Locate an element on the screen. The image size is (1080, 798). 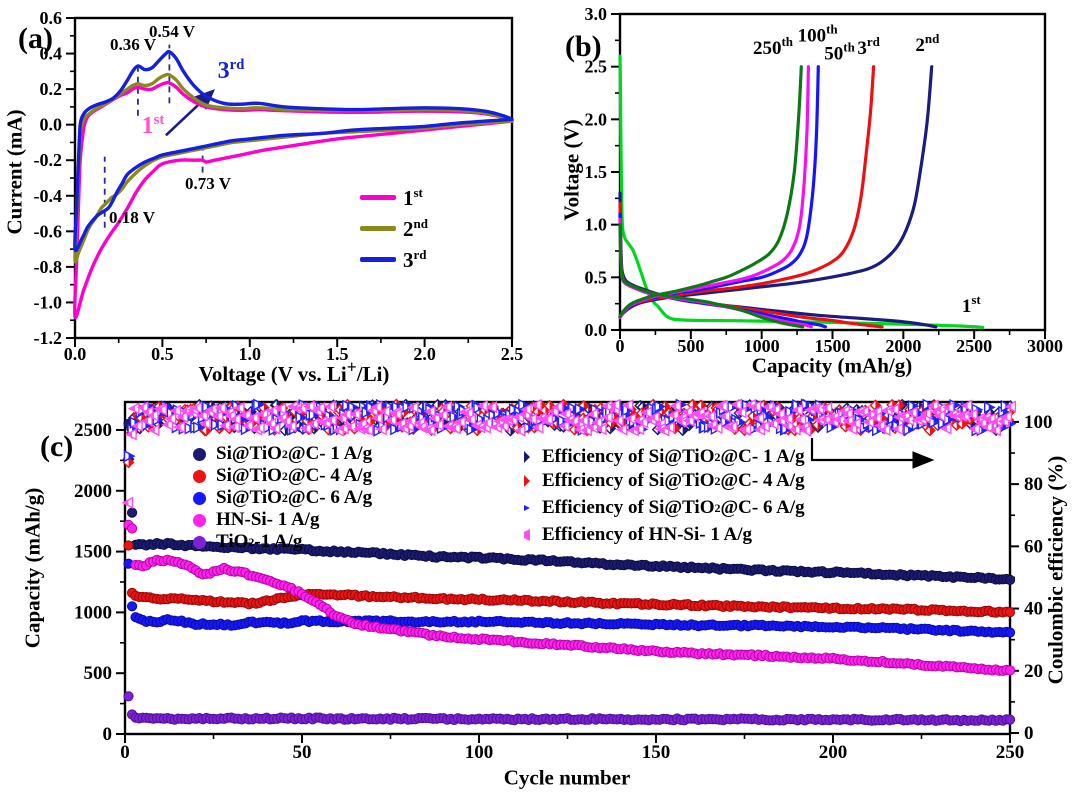
tick-label: -1.0 is located at coordinates (48, 302).